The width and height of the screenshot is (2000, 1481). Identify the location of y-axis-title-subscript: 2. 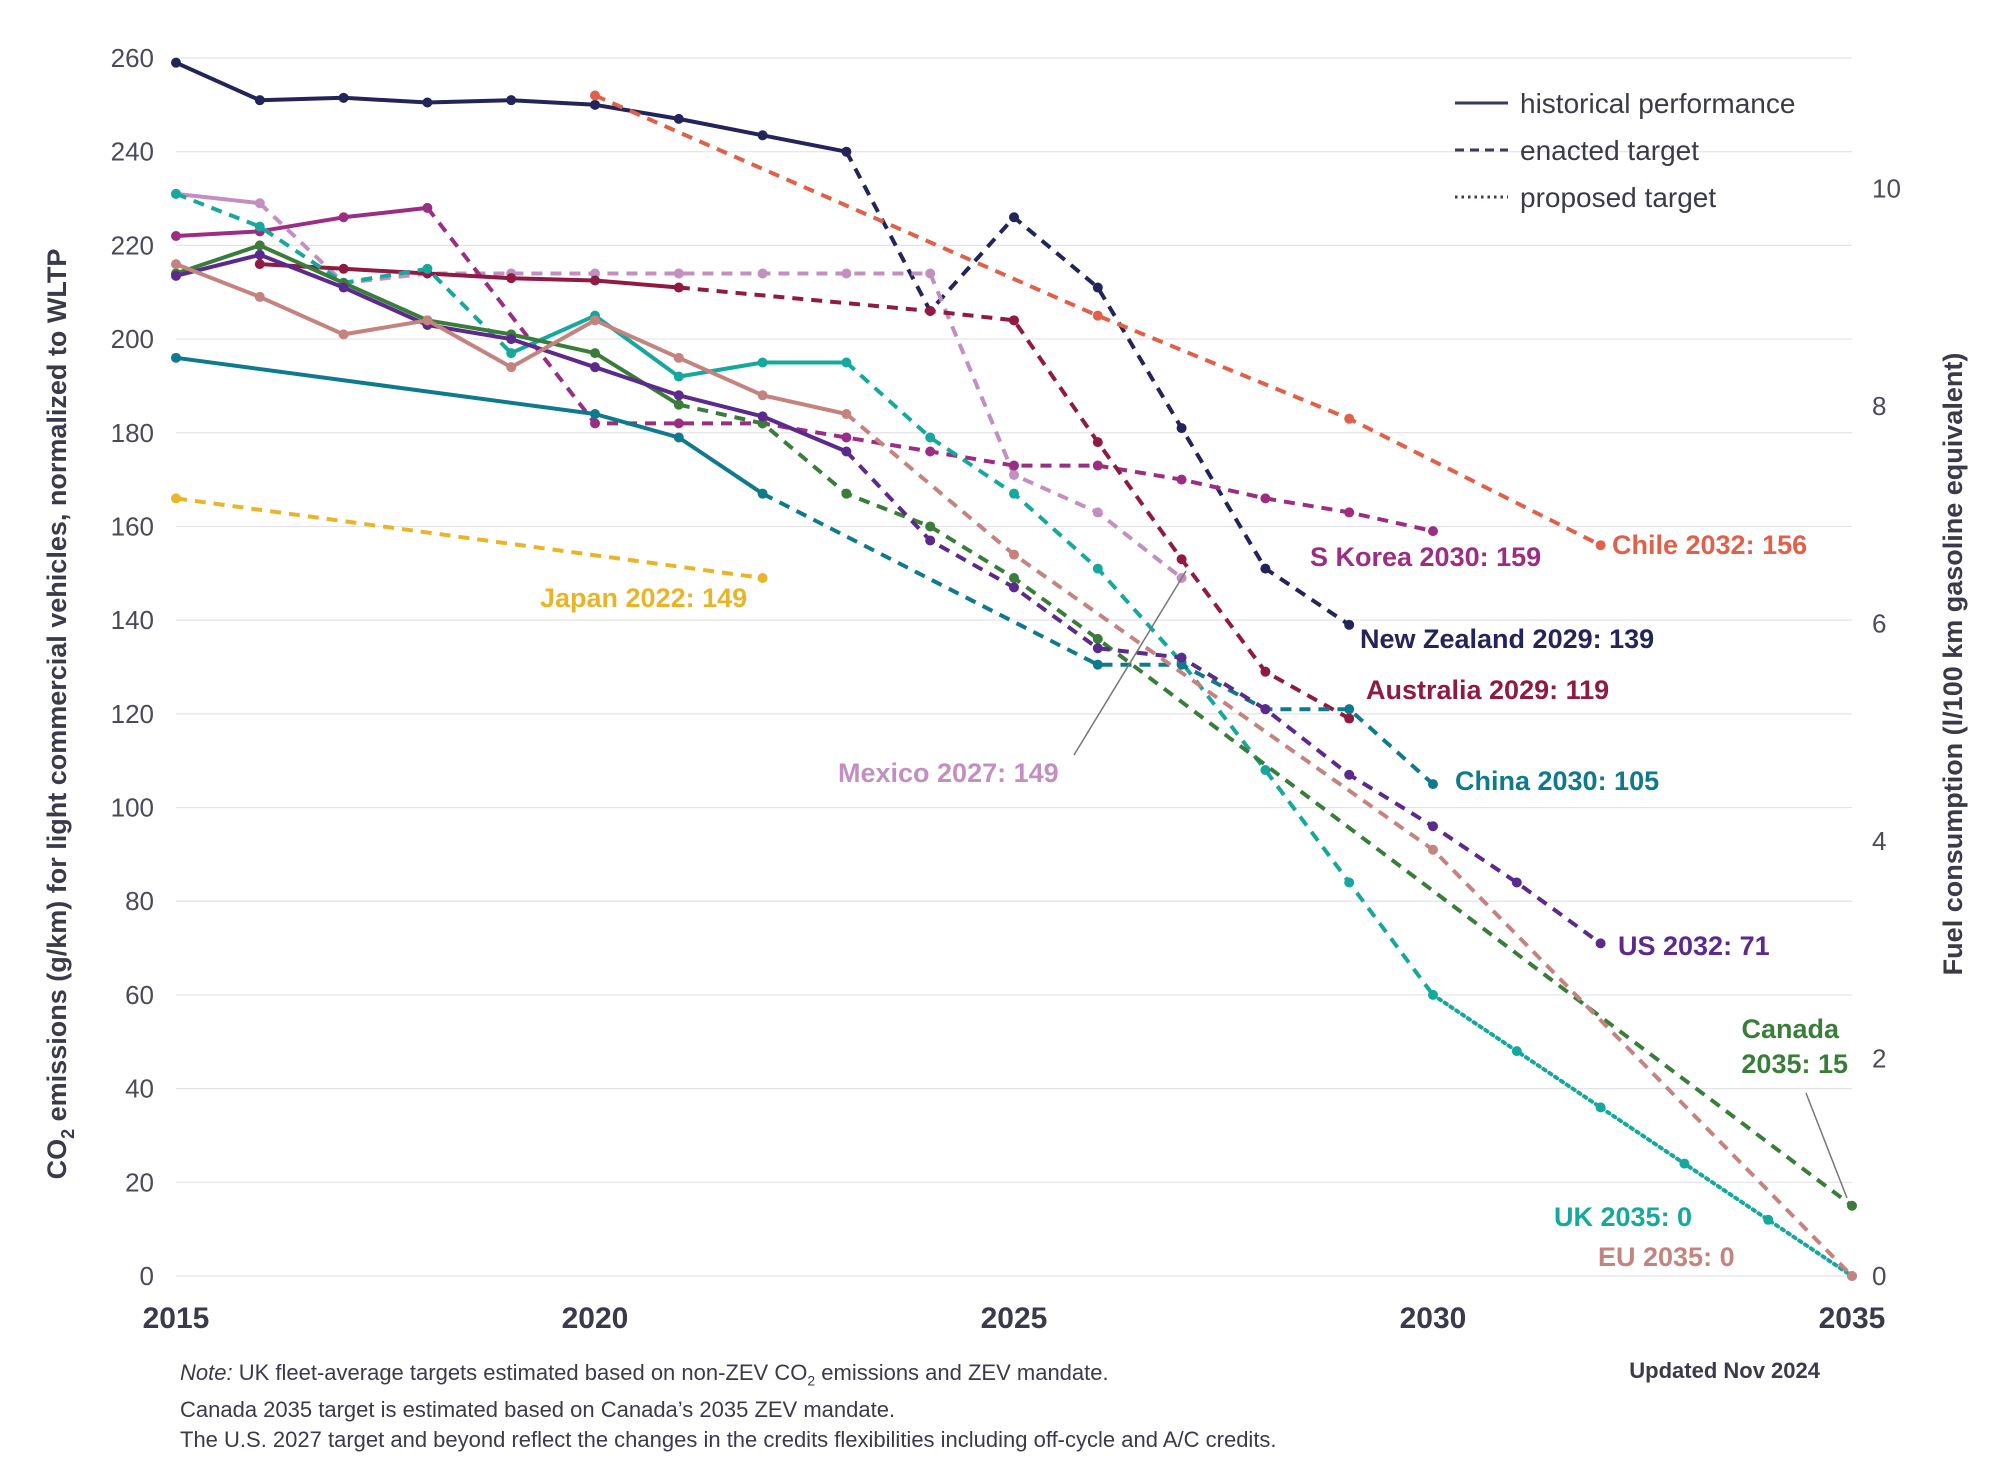
(68, 1134).